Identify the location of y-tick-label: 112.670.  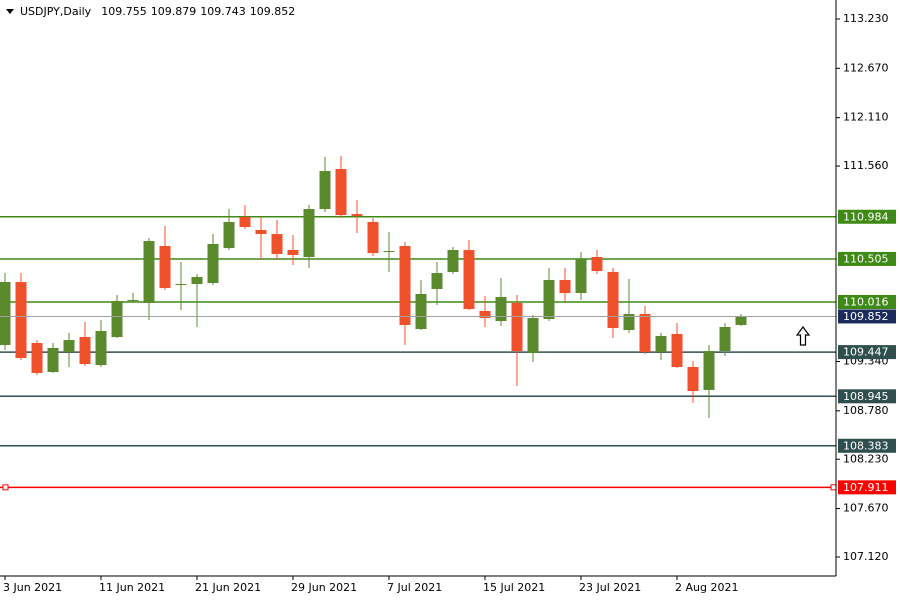
(866, 67).